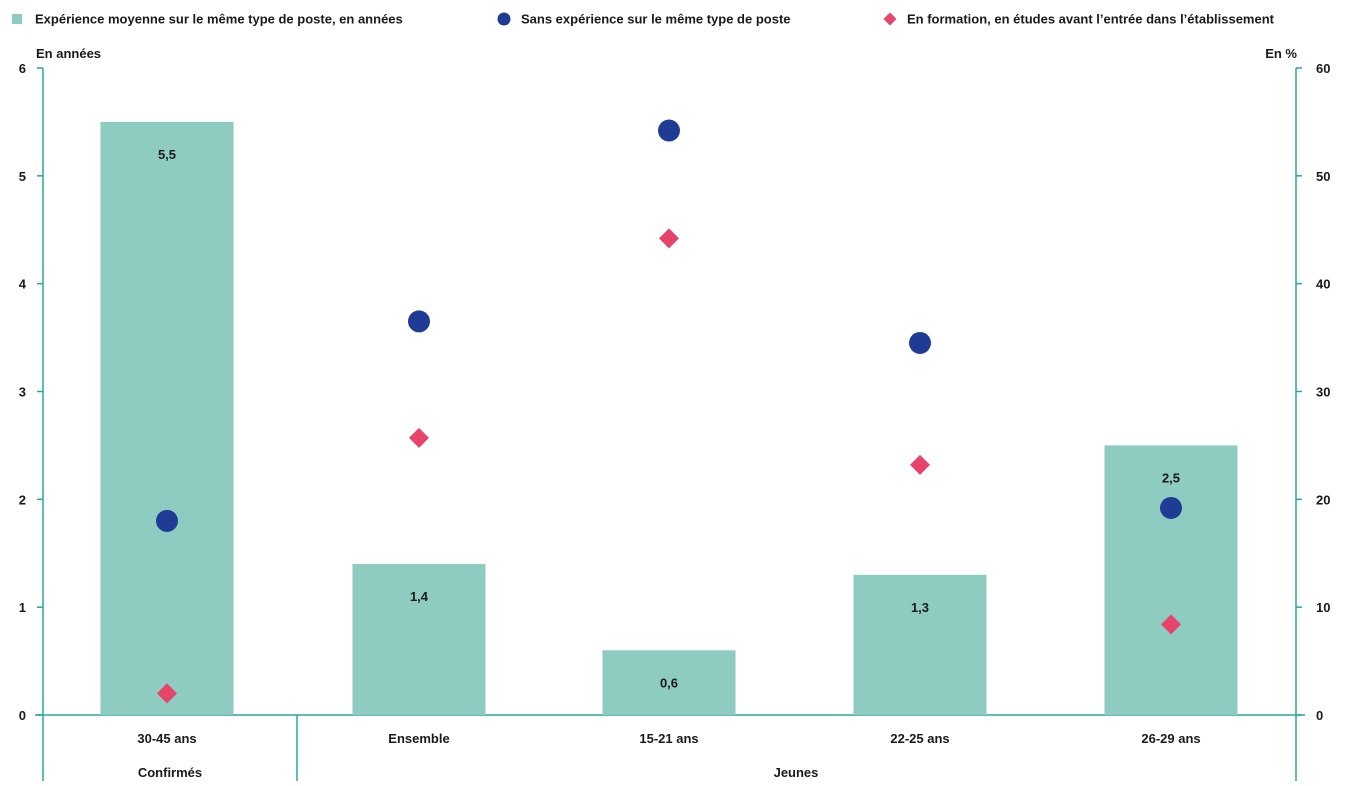 The height and width of the screenshot is (786, 1349). Describe the element at coordinates (890, 19) in the screenshot. I see `legend-diamond-marker` at that location.